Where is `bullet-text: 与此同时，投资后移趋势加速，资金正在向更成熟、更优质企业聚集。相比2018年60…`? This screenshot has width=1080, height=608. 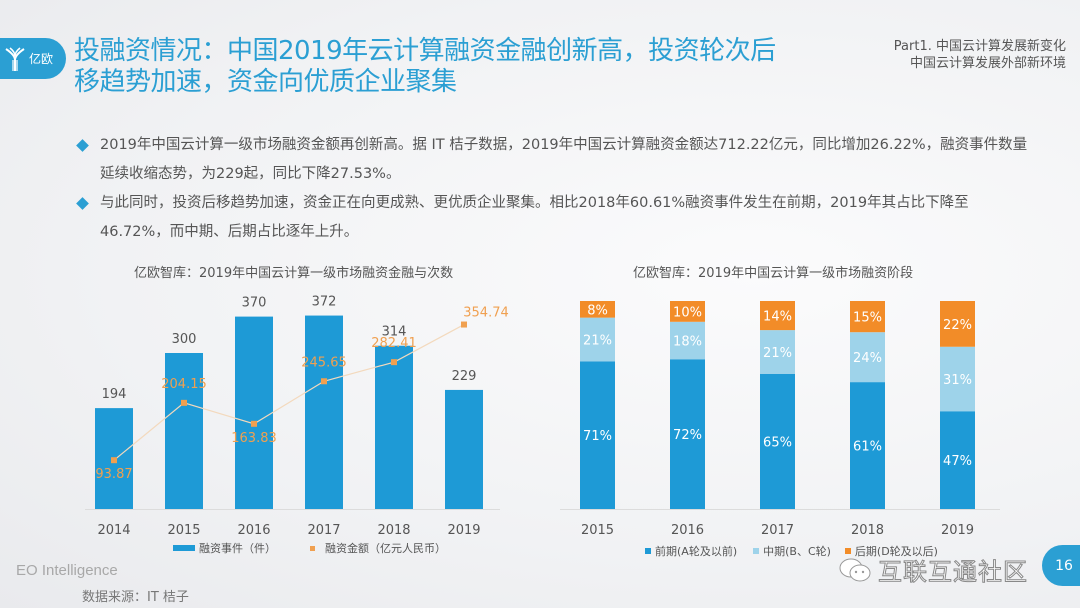 bullet-text: 与此同时，投资后移趋势加速，资金正在向更成熟、更优质企业聚集。相比2018年60… is located at coordinates (534, 217).